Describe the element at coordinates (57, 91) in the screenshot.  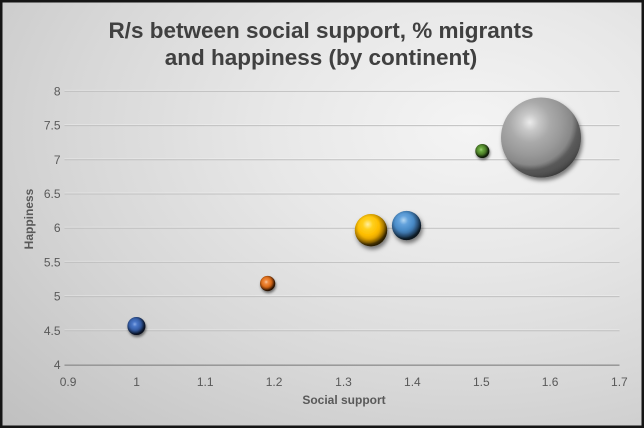
I see `svg-text: 8` at that location.